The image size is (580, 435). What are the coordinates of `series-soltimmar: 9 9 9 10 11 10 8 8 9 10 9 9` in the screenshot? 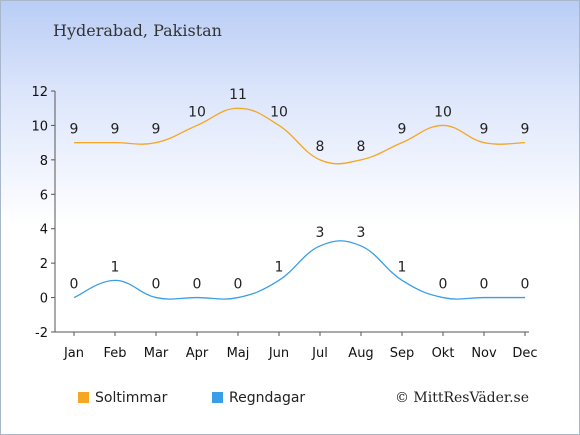 It's located at (300, 126).